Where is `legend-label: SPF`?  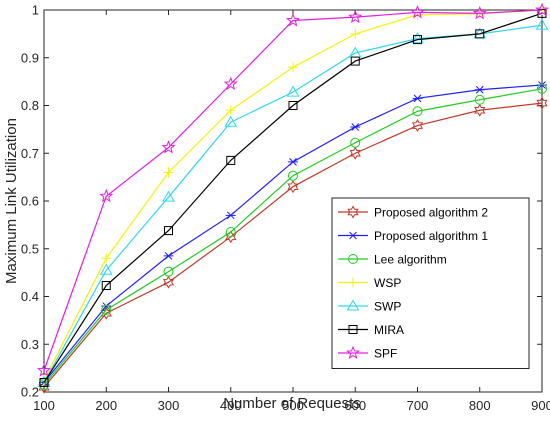 legend-label: SPF is located at coordinates (385, 354).